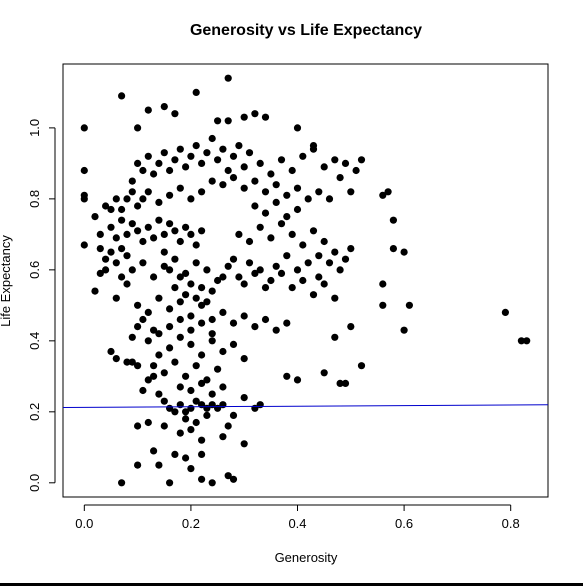 The image size is (583, 586). What do you see at coordinates (305, 406) in the screenshot?
I see `fit-line` at bounding box center [305, 406].